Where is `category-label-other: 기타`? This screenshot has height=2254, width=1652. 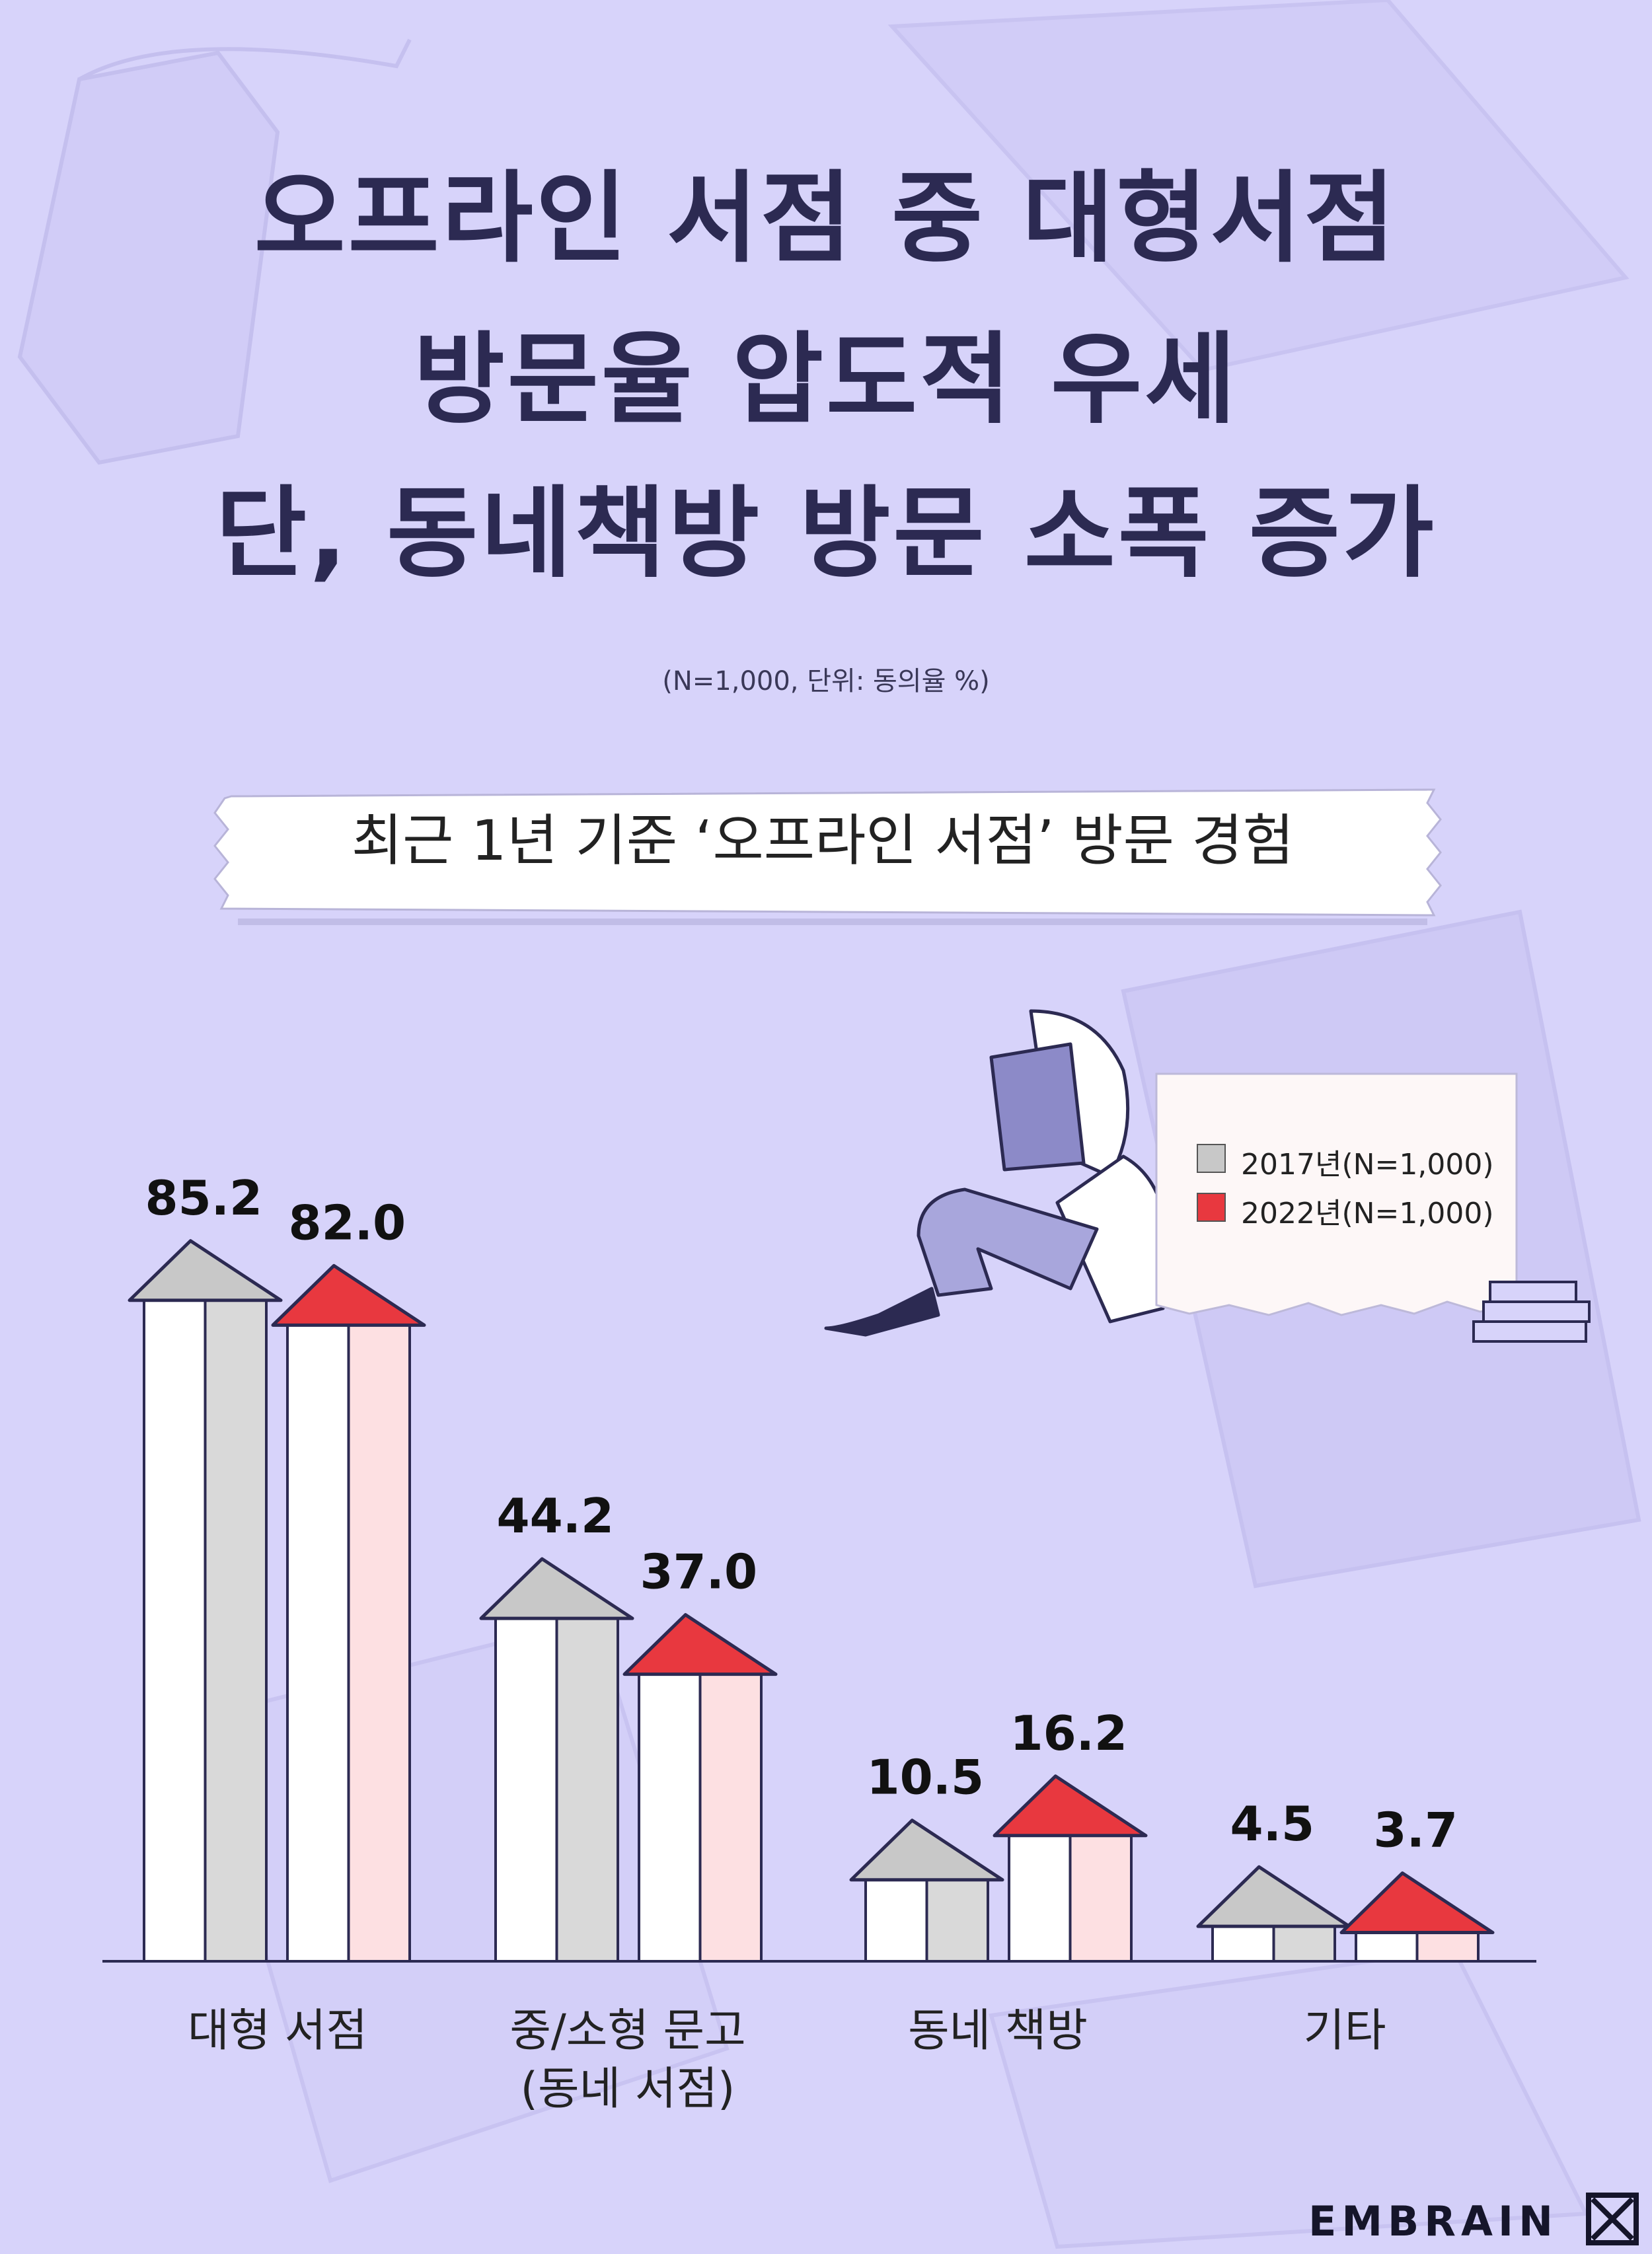 category-label-other: 기타 is located at coordinates (1345, 2031).